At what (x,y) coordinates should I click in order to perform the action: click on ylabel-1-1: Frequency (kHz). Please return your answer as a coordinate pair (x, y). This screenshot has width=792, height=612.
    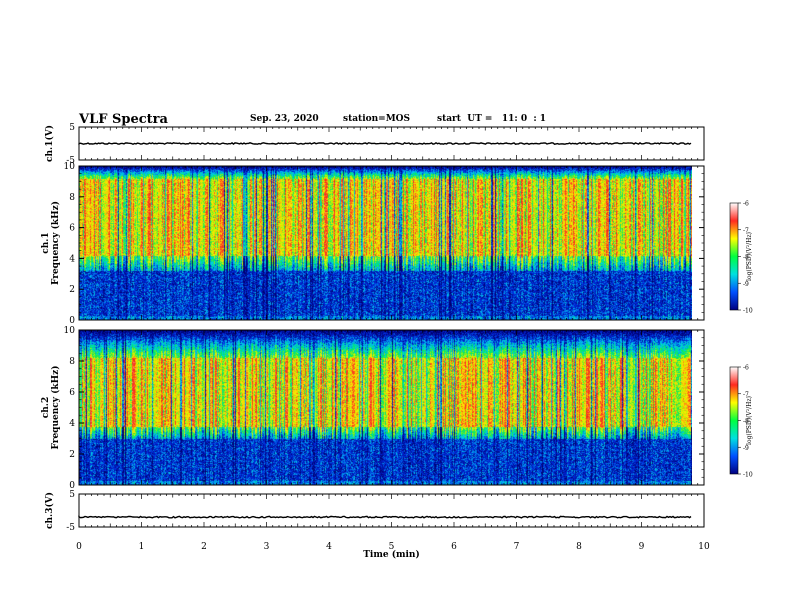
    Looking at the image, I should click on (55, 243).